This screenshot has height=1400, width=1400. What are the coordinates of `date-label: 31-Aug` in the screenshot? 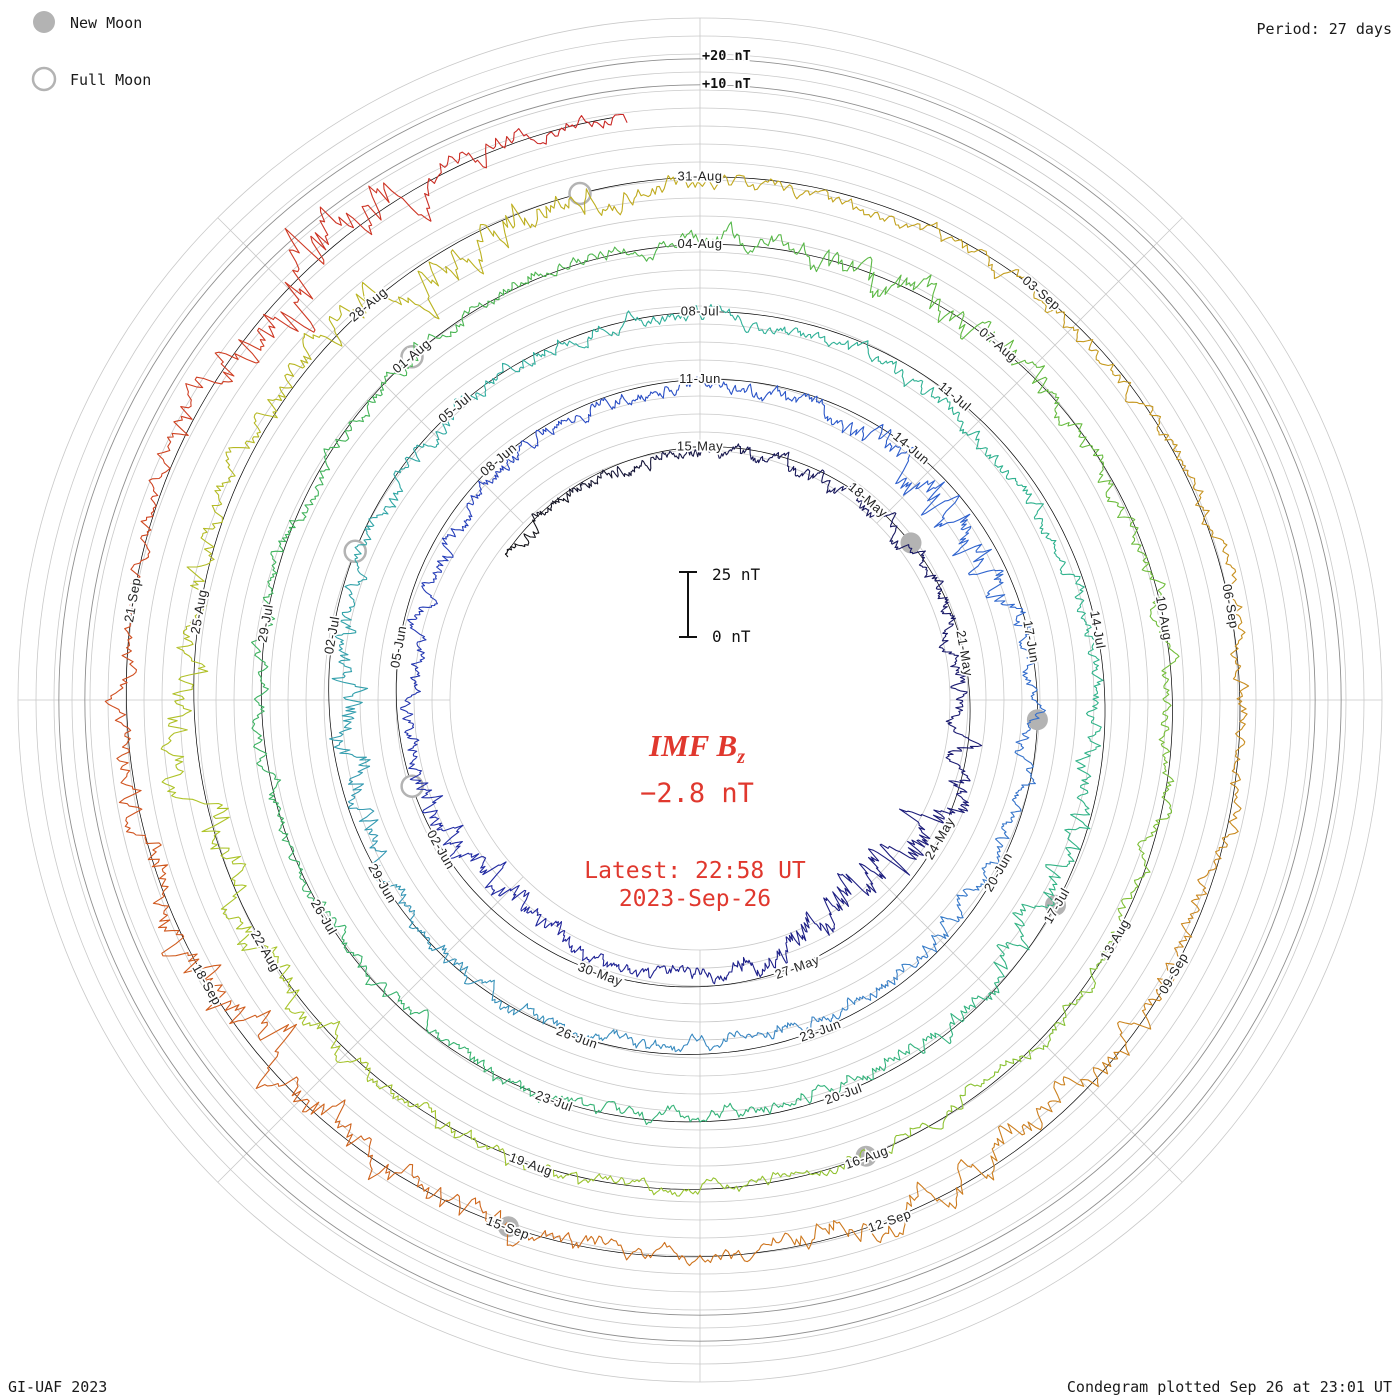 It's located at (700, 176).